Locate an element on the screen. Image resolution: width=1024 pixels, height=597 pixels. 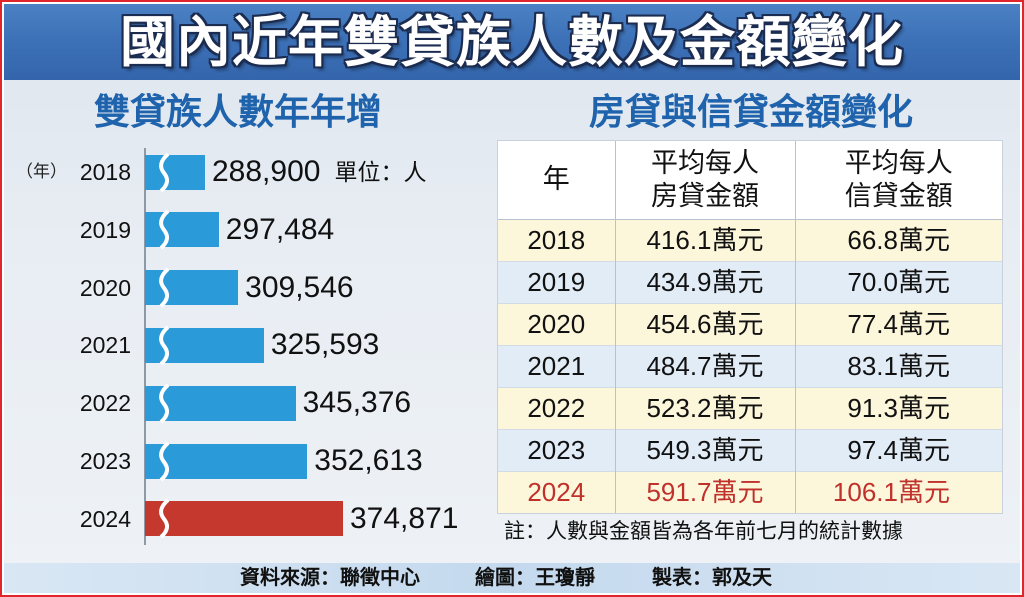
value-label-group: 288,900 單位：人 is located at coordinates (319, 172).